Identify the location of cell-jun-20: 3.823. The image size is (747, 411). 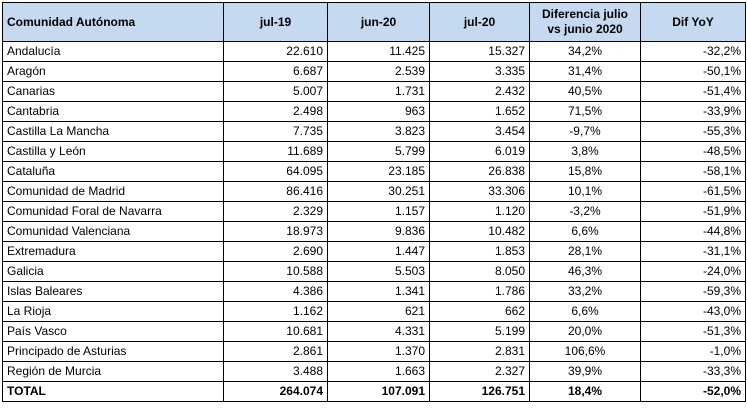
(378, 131).